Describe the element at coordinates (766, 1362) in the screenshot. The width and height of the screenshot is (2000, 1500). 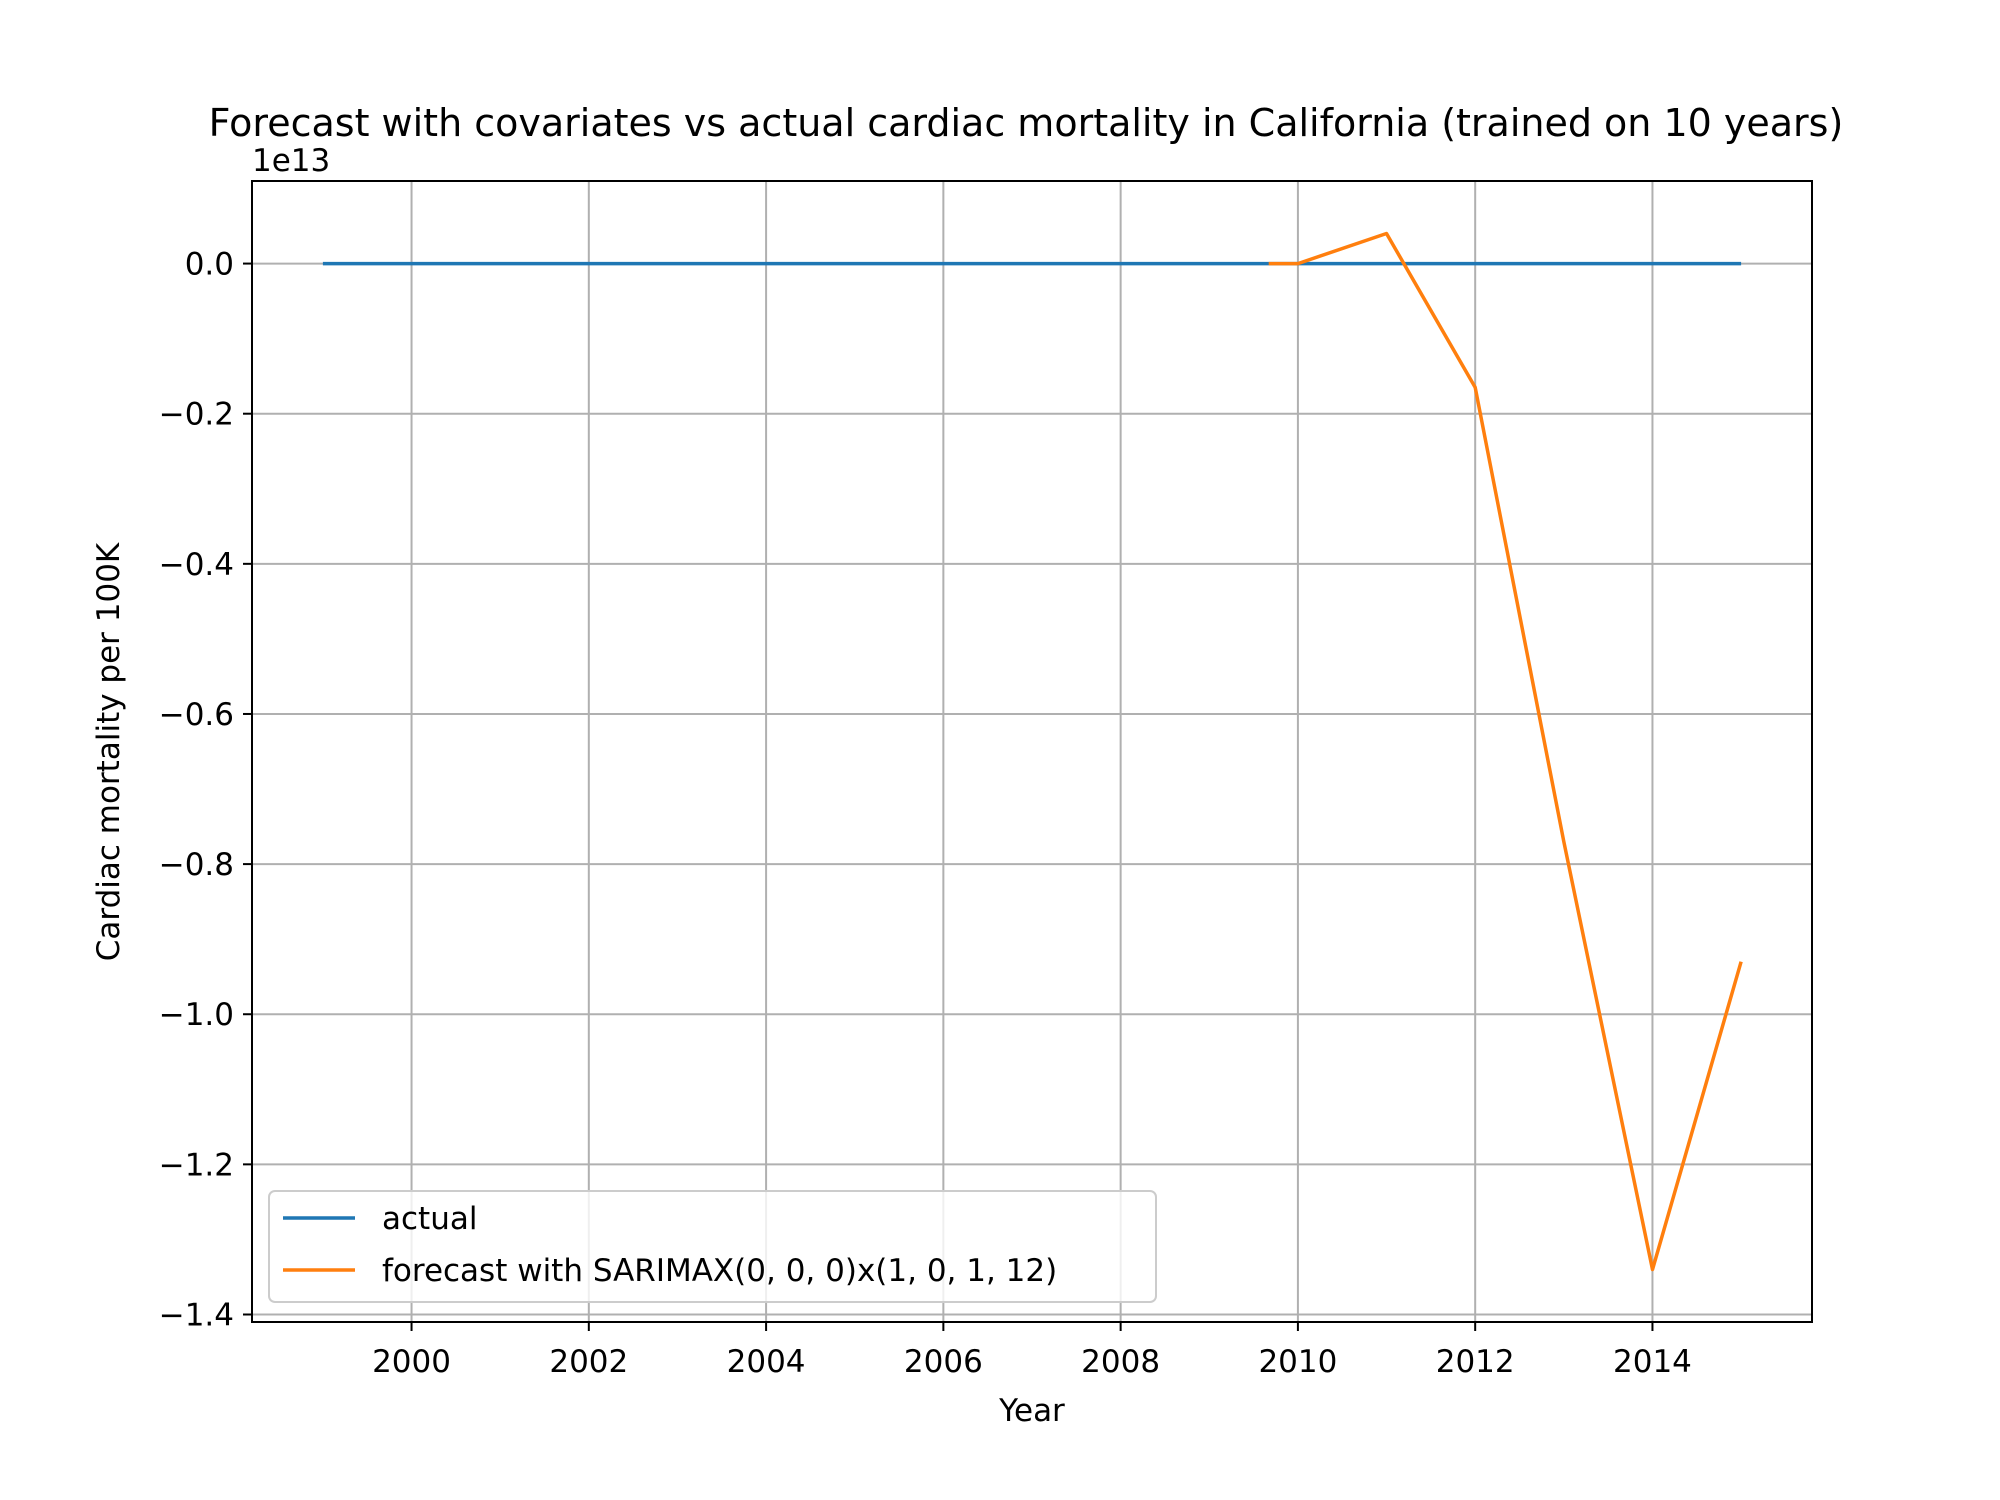
I see `x-tick-label: 2004` at that location.